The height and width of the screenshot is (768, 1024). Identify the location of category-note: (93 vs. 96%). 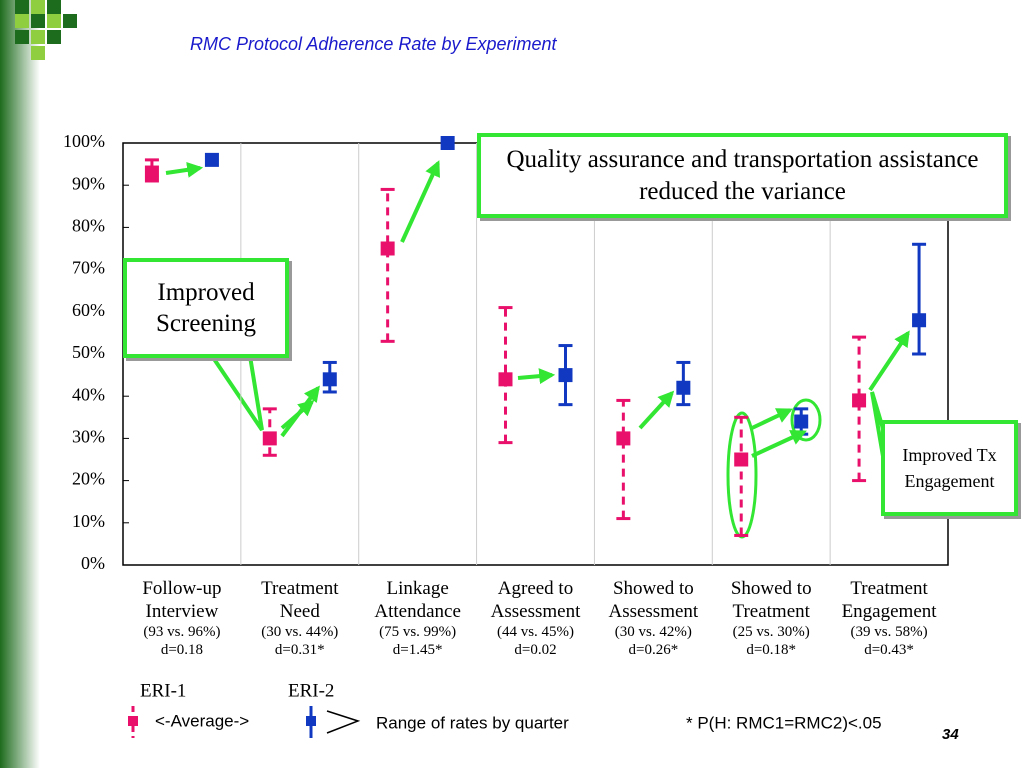
(182, 632).